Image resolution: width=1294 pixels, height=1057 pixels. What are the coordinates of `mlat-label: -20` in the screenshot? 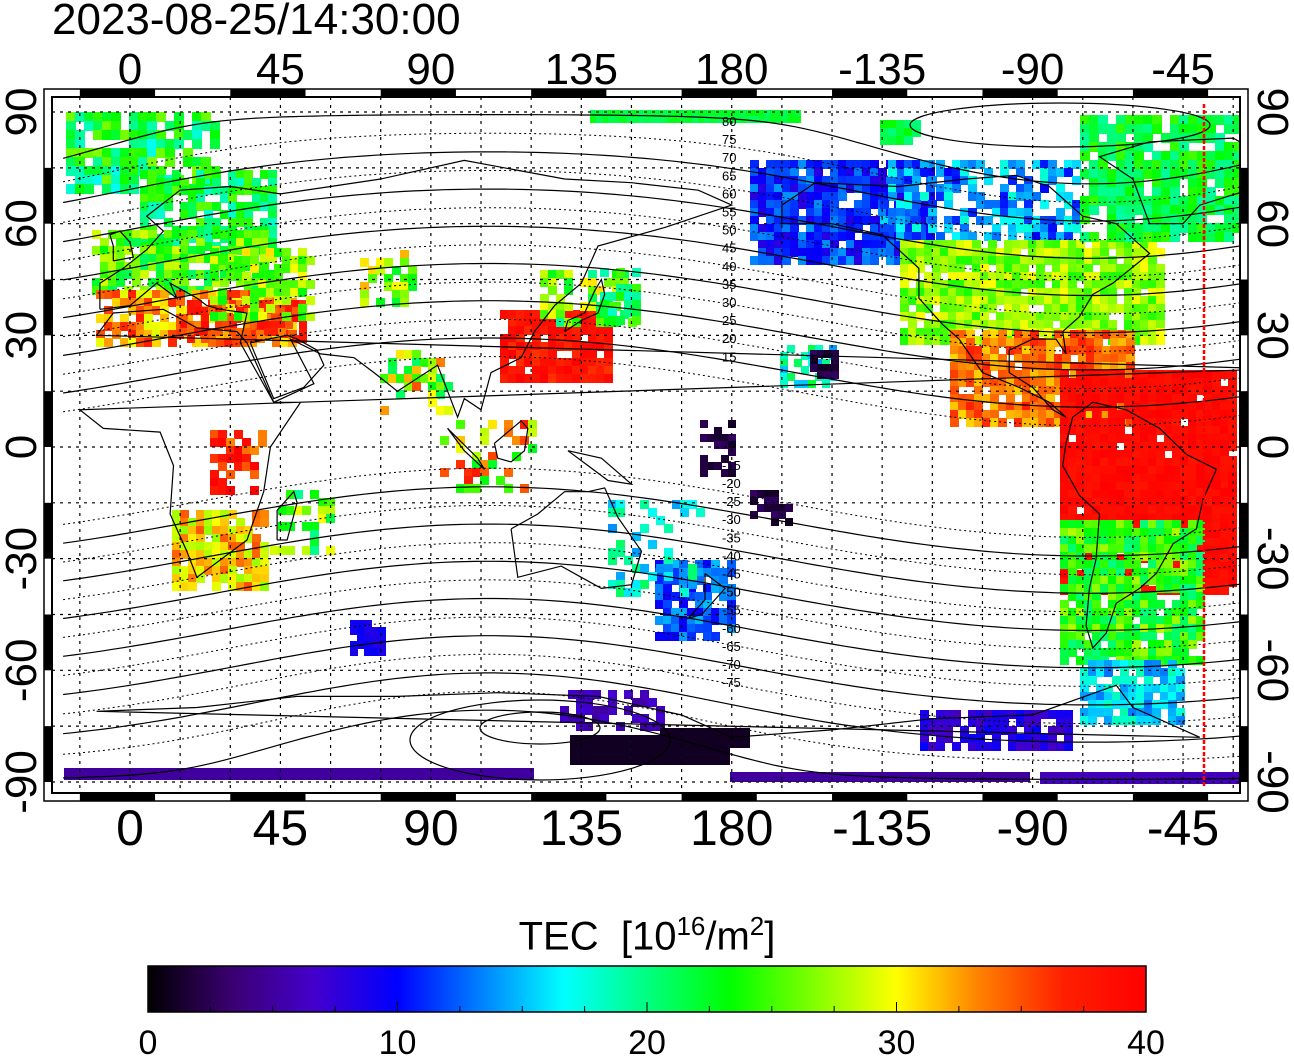 It's located at (731, 483).